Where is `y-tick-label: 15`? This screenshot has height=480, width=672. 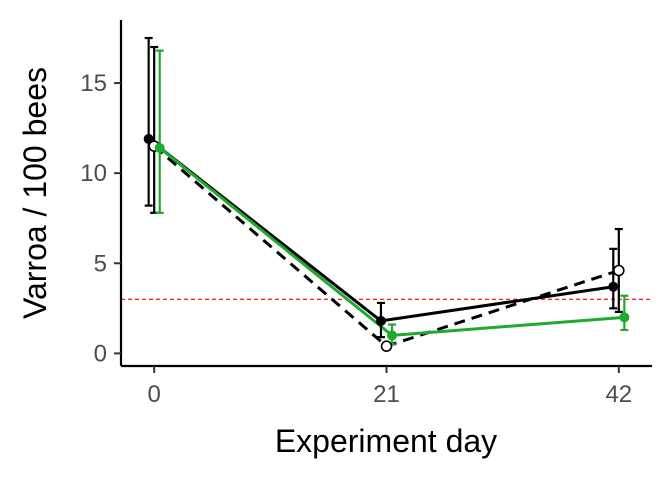
y-tick-label: 15 is located at coordinates (93, 83).